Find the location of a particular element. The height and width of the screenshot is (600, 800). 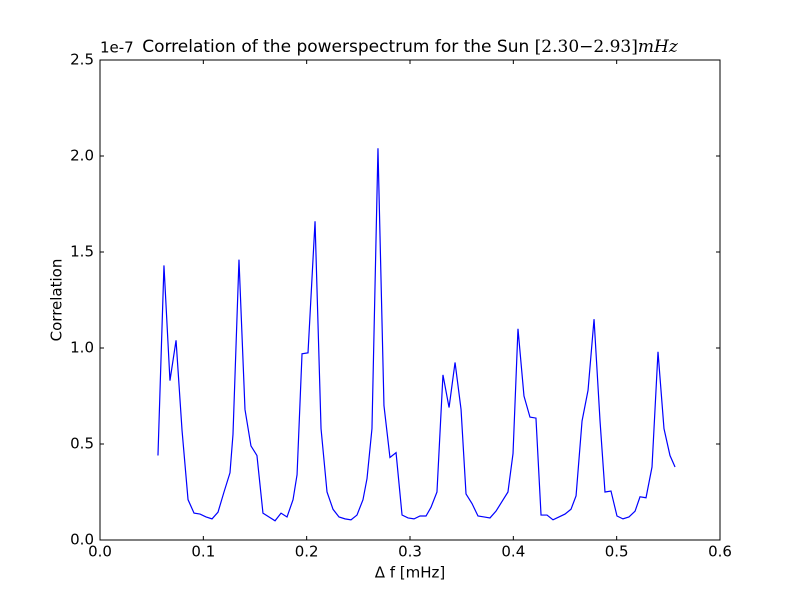

y-offset-label: 1e-7 is located at coordinates (117, 48).